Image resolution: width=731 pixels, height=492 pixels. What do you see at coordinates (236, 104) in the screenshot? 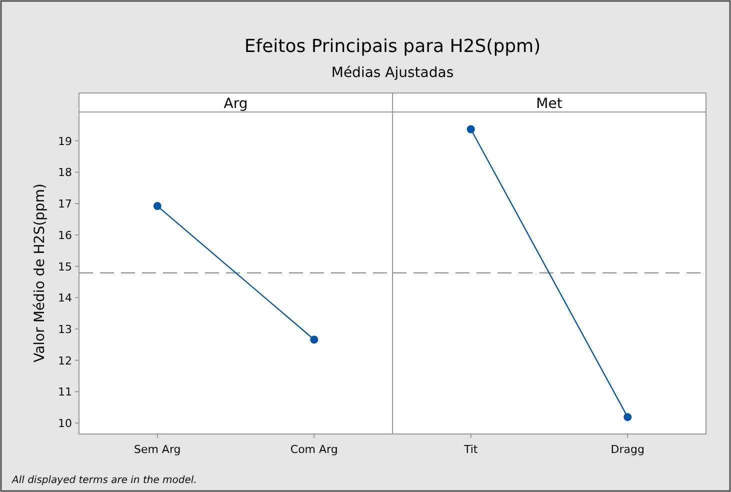
I see `x-axis-title: Arg` at bounding box center [236, 104].